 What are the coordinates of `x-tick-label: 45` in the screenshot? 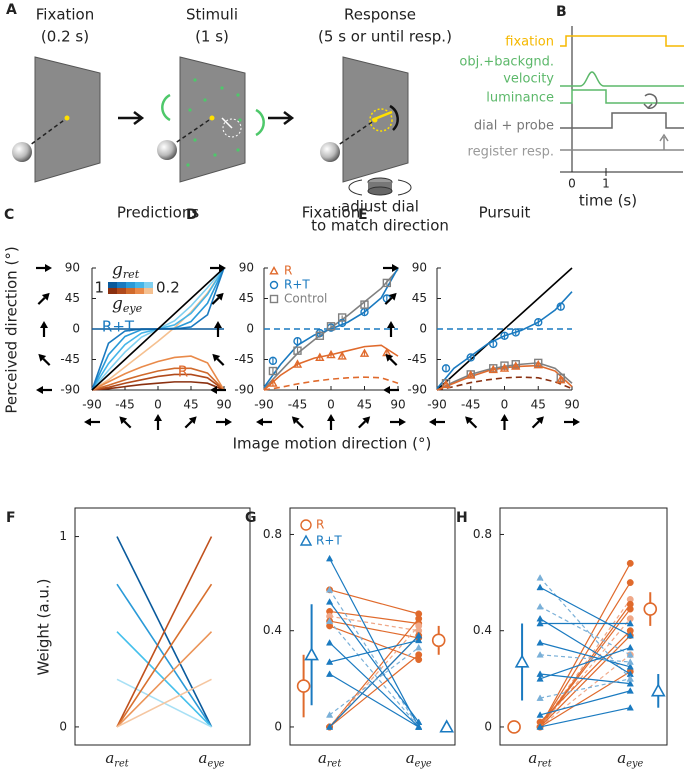 It's located at (364, 405).